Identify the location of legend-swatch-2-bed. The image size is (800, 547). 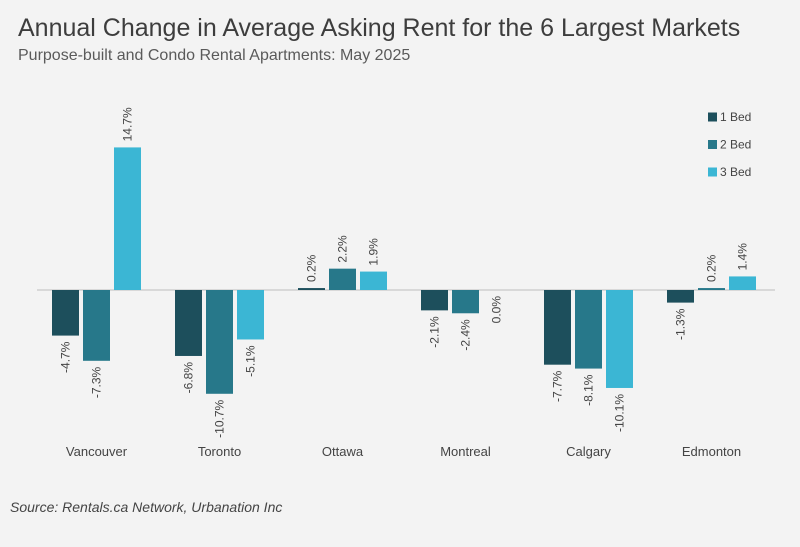
(712, 144).